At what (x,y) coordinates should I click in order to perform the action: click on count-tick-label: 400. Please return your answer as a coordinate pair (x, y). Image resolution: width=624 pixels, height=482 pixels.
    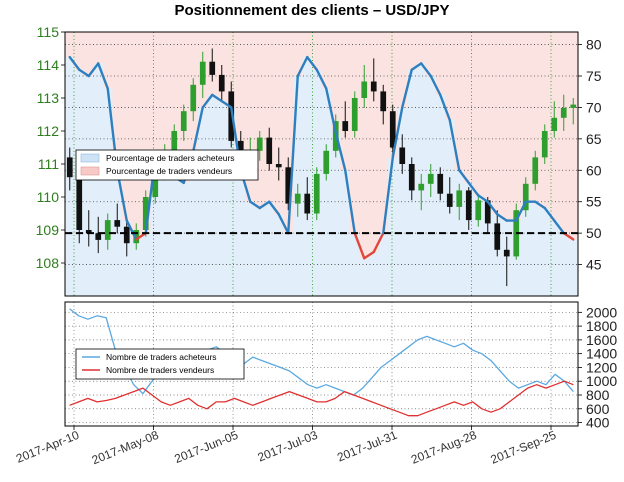
    Looking at the image, I should click on (598, 423).